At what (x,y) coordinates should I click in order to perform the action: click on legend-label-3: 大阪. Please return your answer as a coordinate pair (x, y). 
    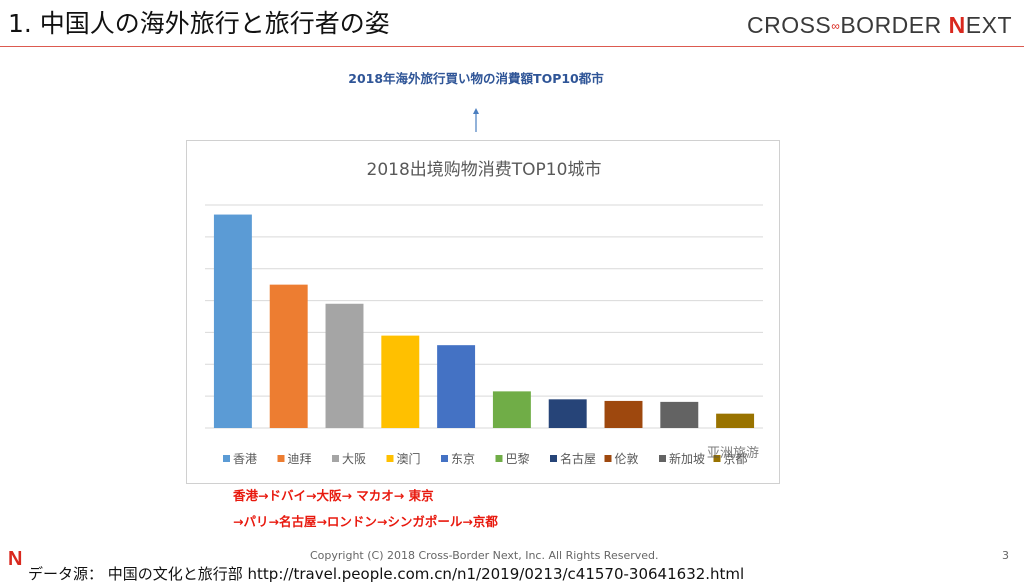
    Looking at the image, I should click on (354, 459).